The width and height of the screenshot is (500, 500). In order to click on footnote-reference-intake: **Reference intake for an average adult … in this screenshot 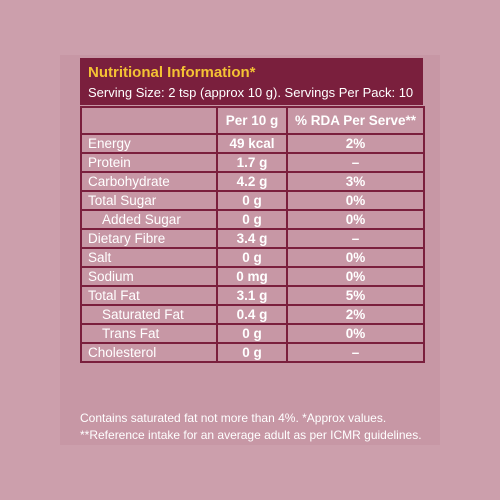, I will do `click(251, 435)`.